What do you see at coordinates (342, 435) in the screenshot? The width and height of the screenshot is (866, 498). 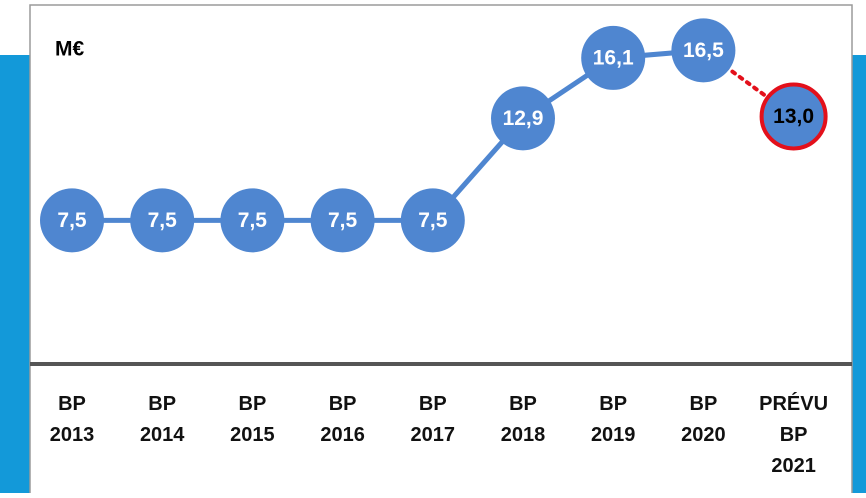 I see `x-tick-line: 2016` at bounding box center [342, 435].